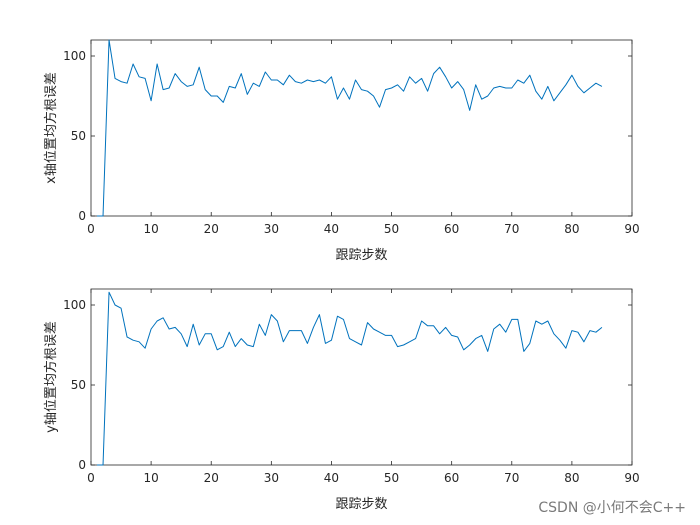 Image resolution: width=700 pixels, height=525 pixels. Describe the element at coordinates (51, 128) in the screenshot. I see `y-axis-label: x轴位置均方根误差` at that location.